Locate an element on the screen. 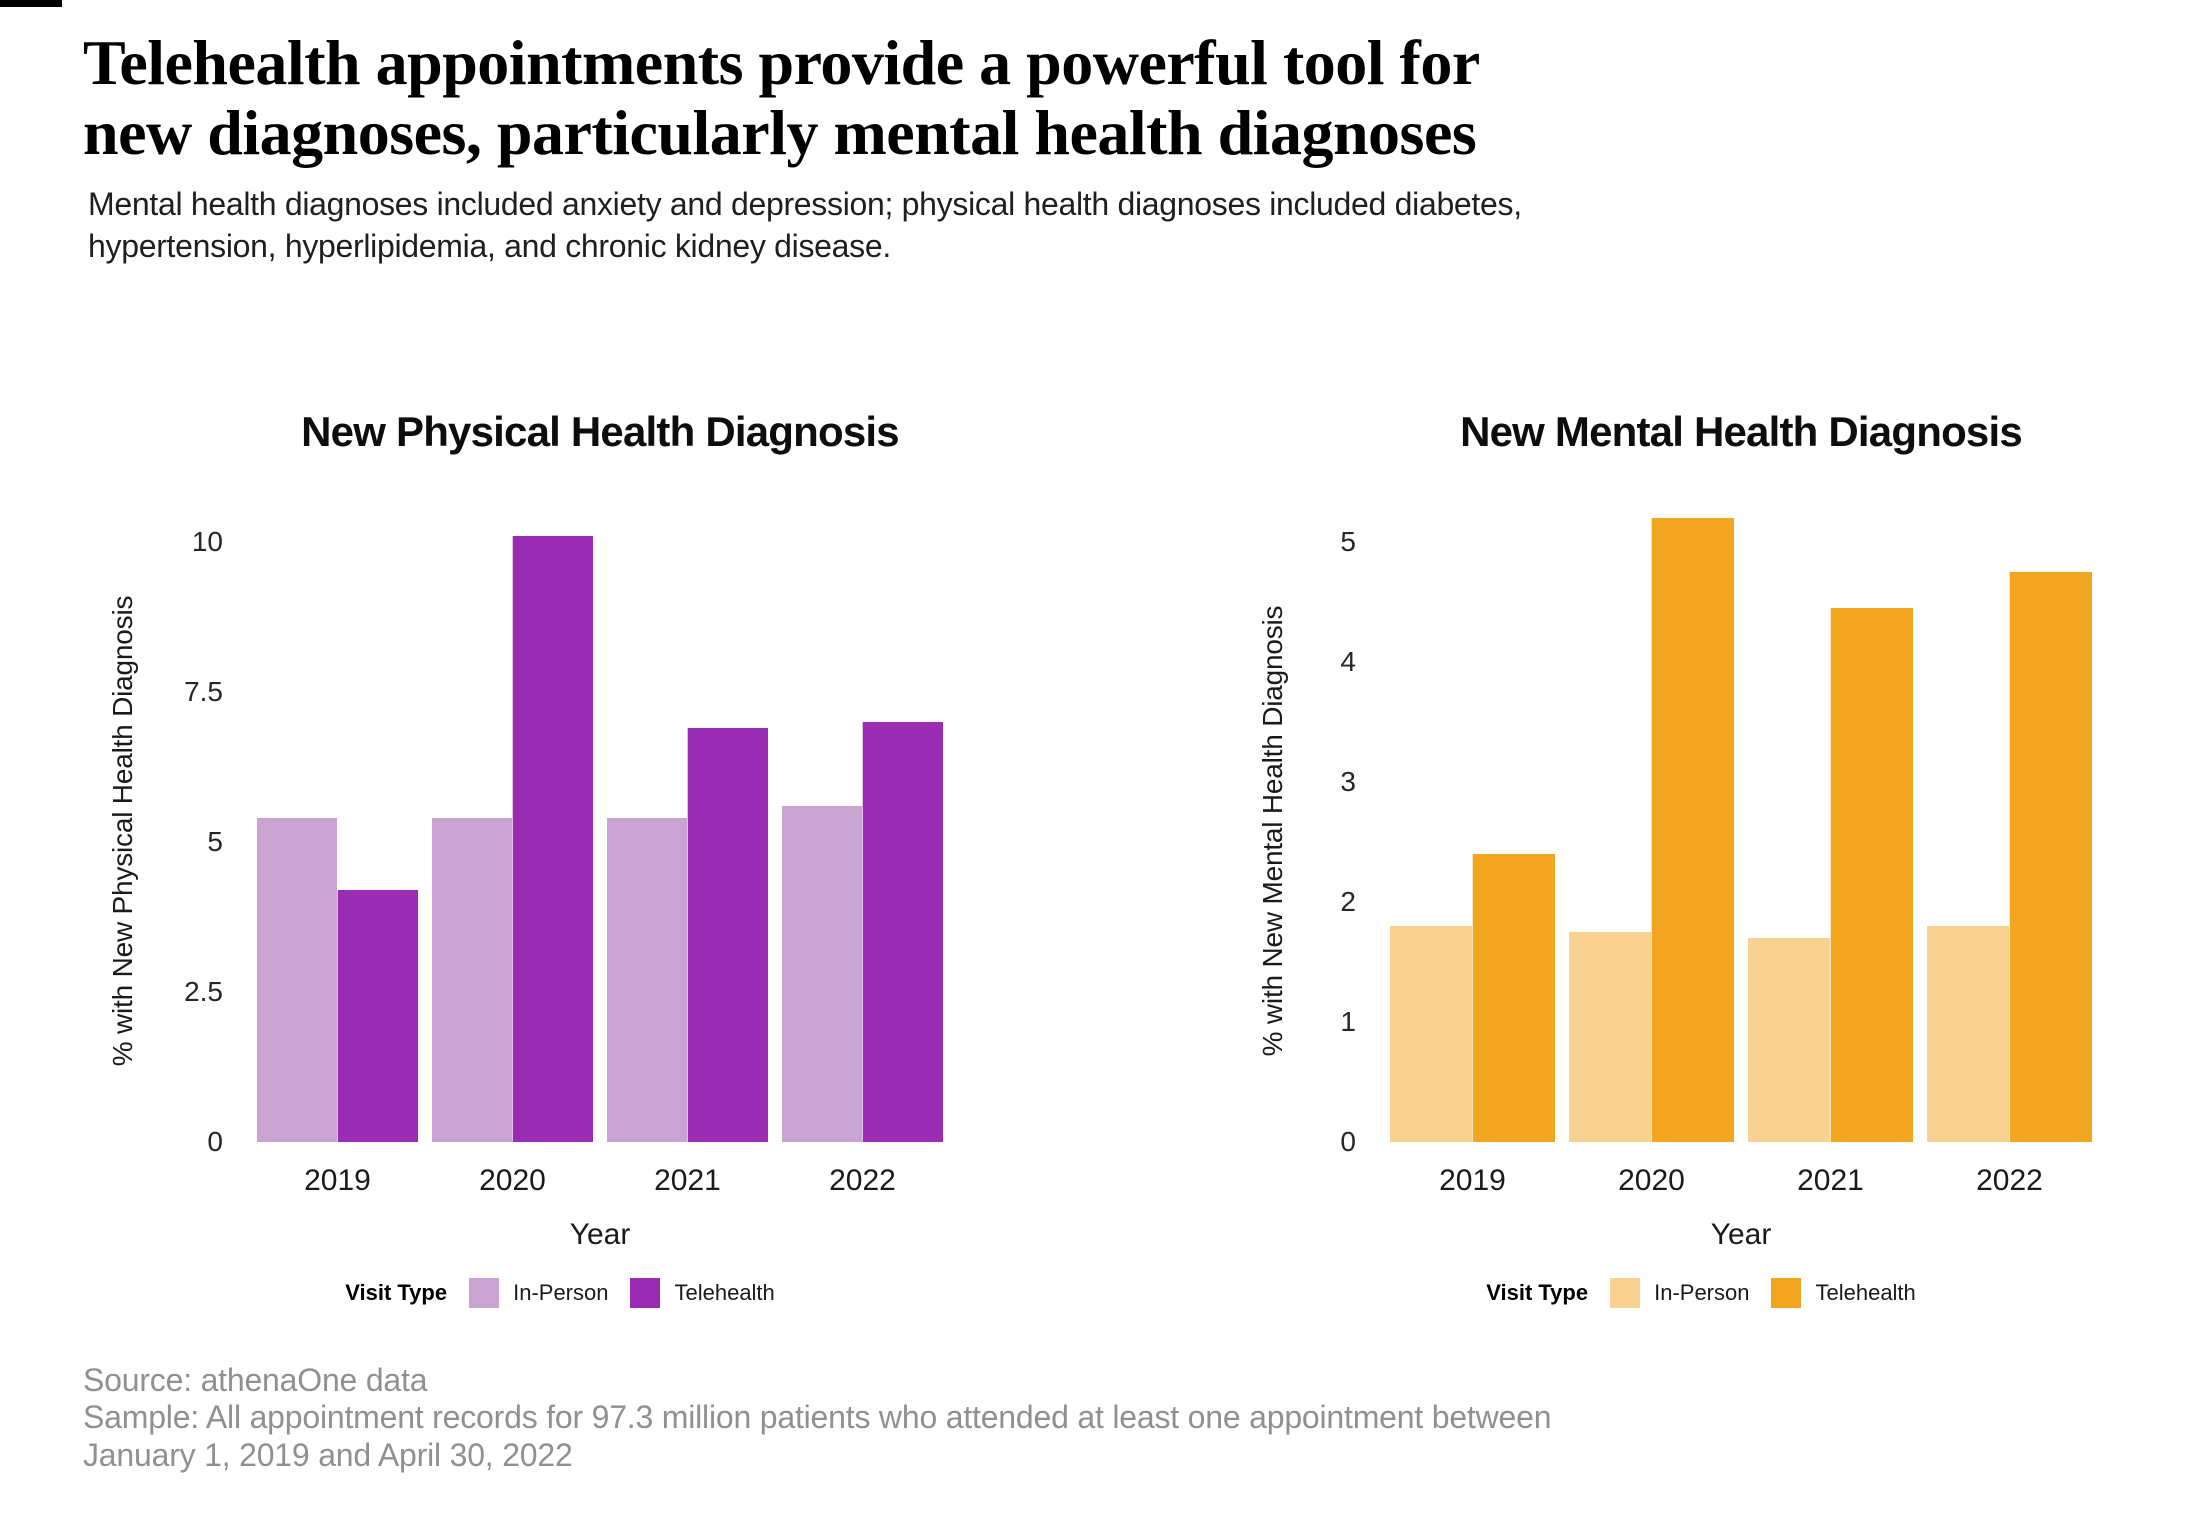 The image size is (2209, 1538). y-axis-label: % with New Mental Health Diagnosis is located at coordinates (1272, 831).